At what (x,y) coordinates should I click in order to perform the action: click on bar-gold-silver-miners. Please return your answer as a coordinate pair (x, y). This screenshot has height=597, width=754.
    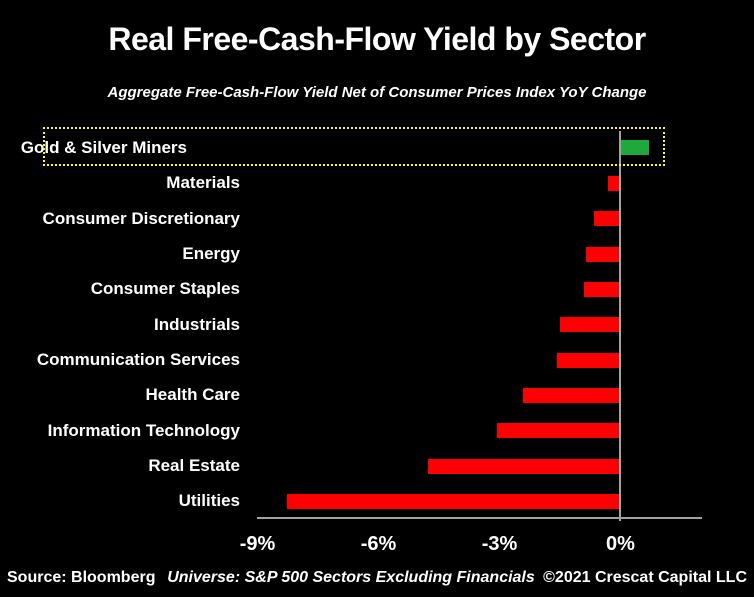
    Looking at the image, I should click on (635, 148).